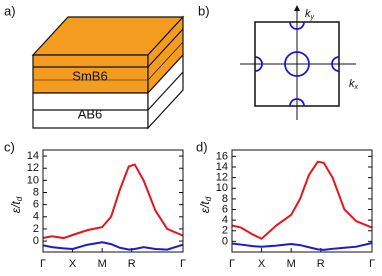 The width and height of the screenshot is (382, 276). Describe the element at coordinates (202, 146) in the screenshot. I see `panel-label: d)` at that location.